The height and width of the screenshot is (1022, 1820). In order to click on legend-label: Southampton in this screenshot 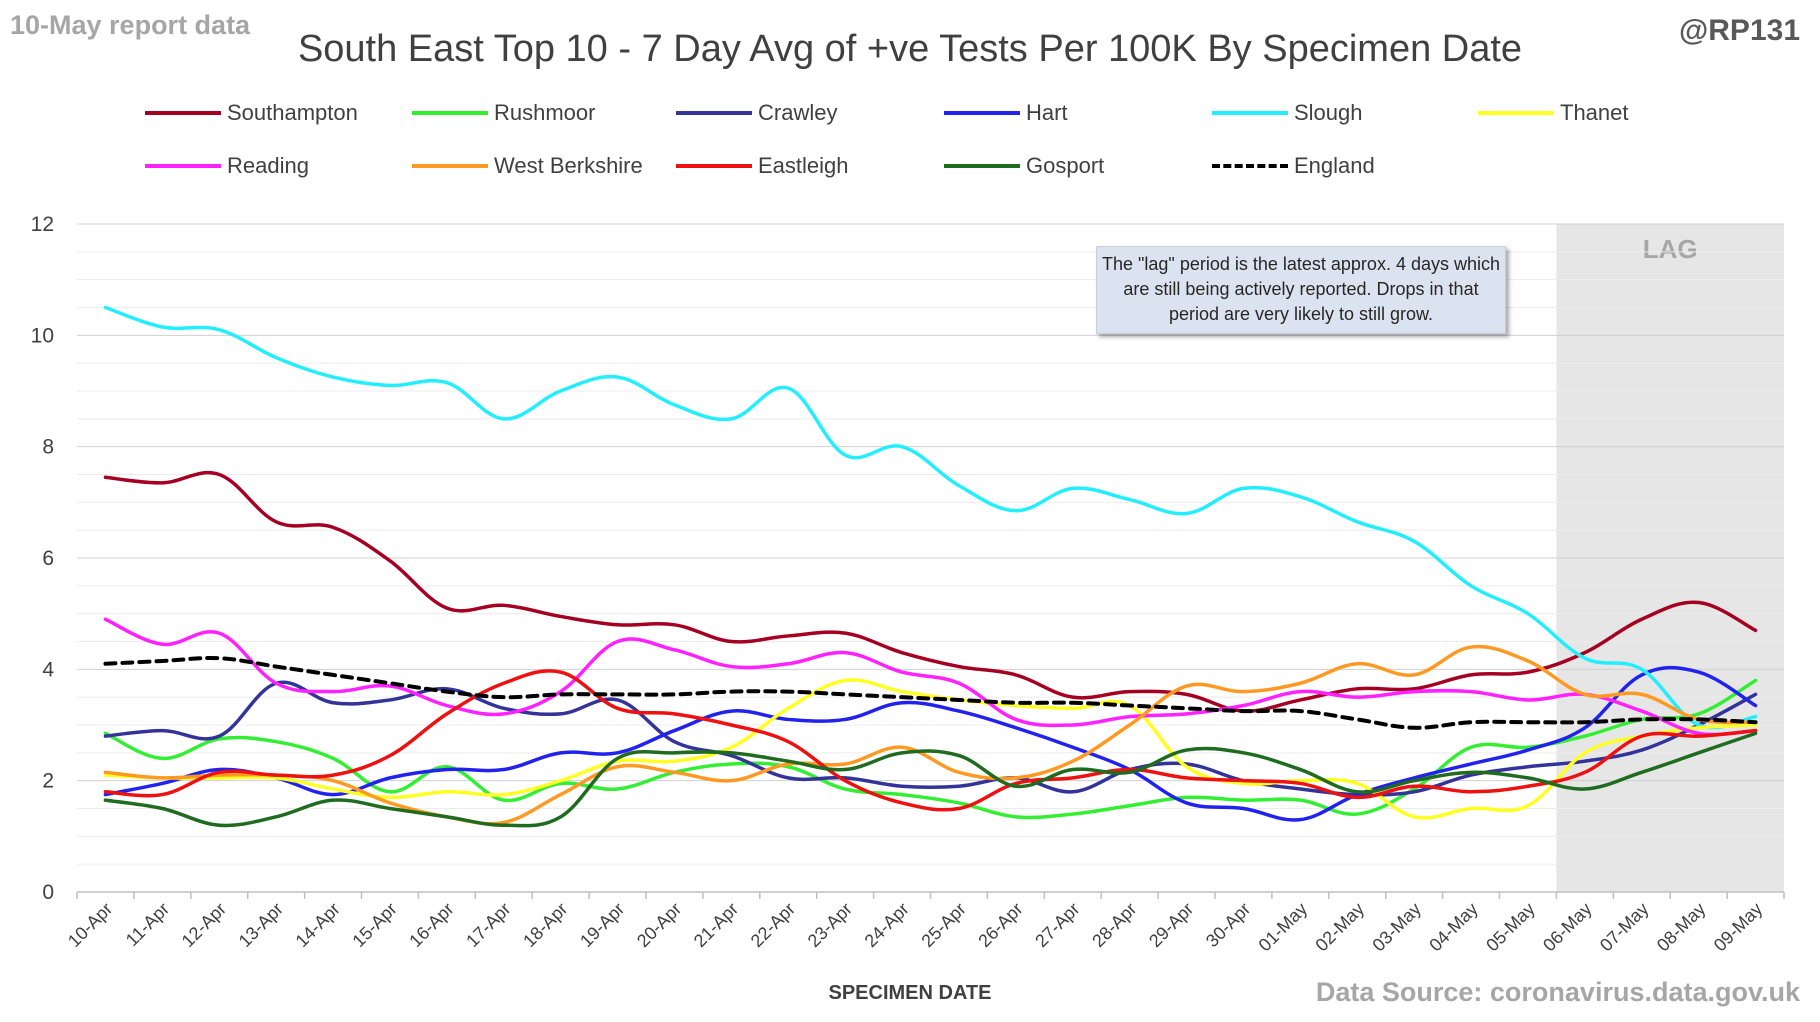, I will do `click(292, 112)`.